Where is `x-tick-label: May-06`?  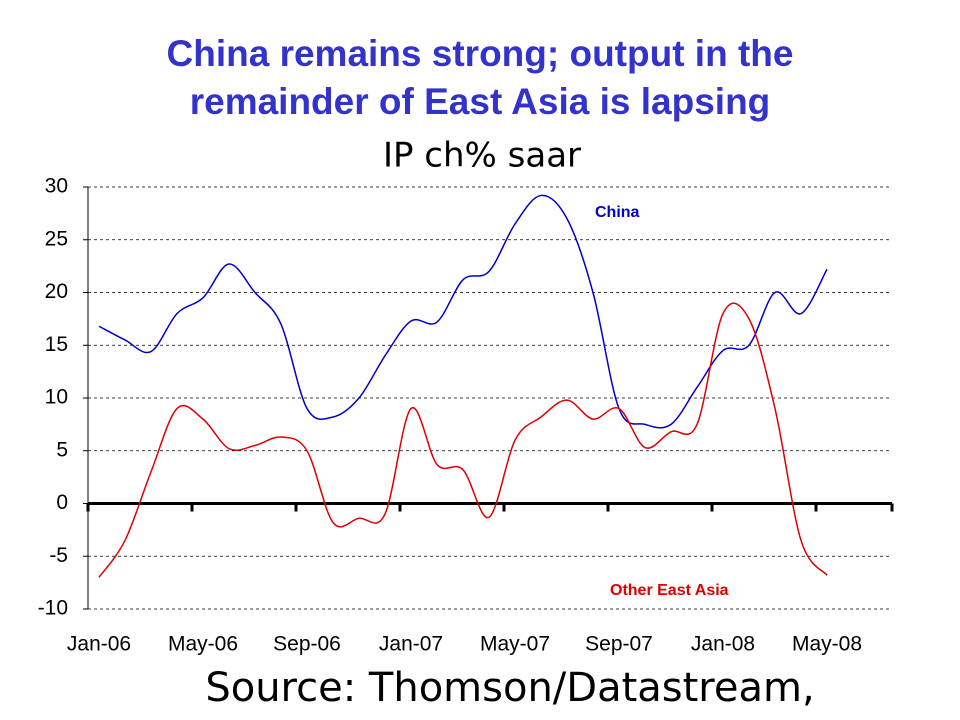
x-tick-label: May-06 is located at coordinates (203, 644).